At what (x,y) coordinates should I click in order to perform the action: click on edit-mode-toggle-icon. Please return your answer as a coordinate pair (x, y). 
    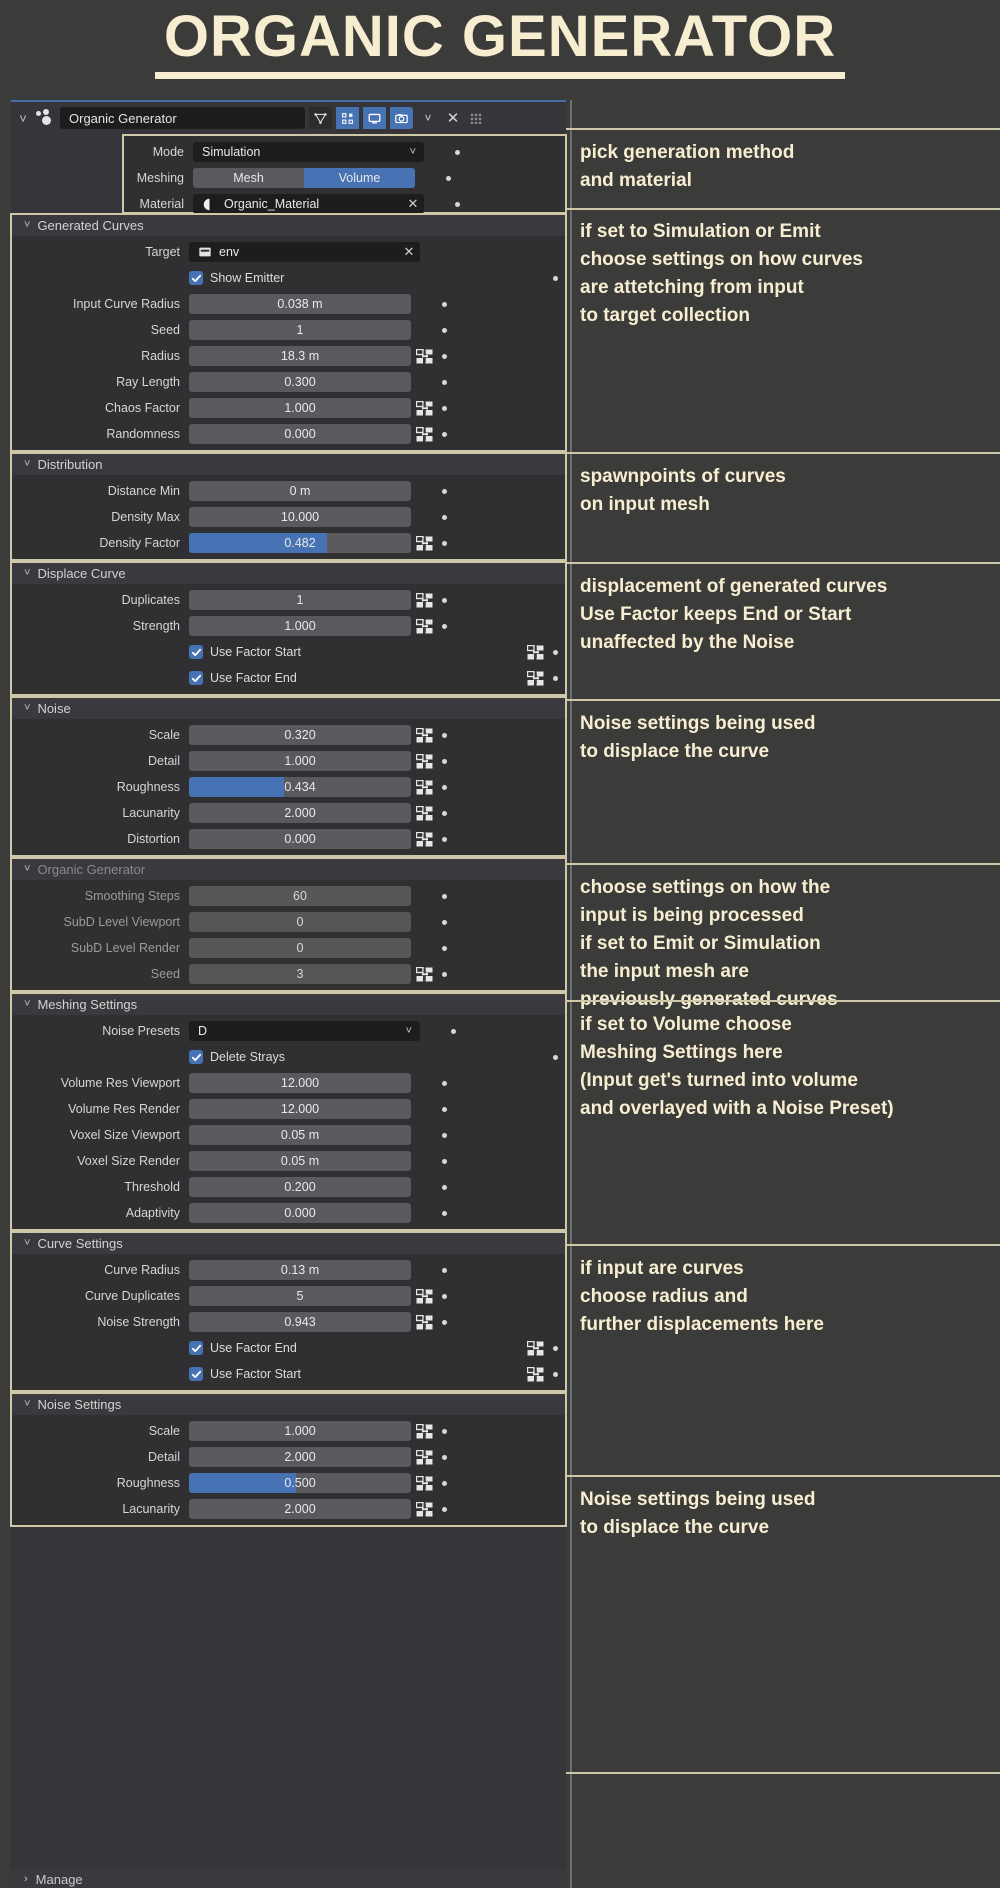
    Looking at the image, I should click on (320, 118).